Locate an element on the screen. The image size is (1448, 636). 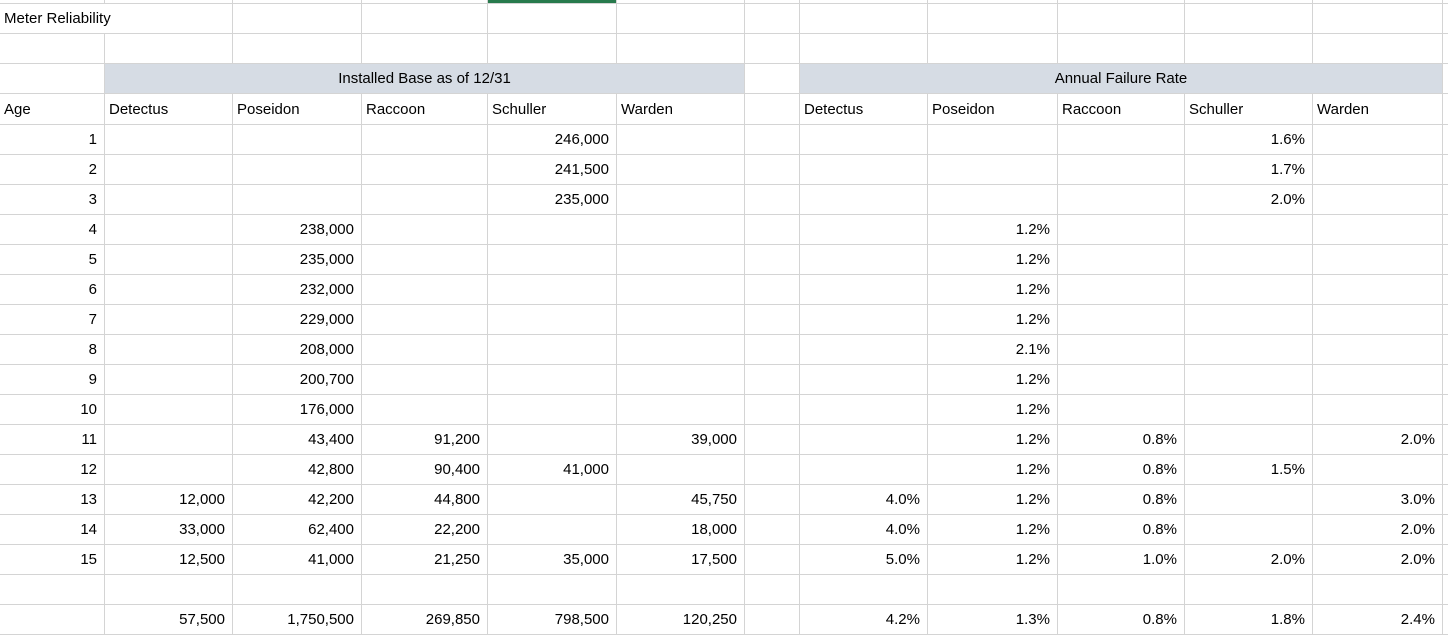
cell-installed-10-poseidon: 176,000 is located at coordinates (297, 410).